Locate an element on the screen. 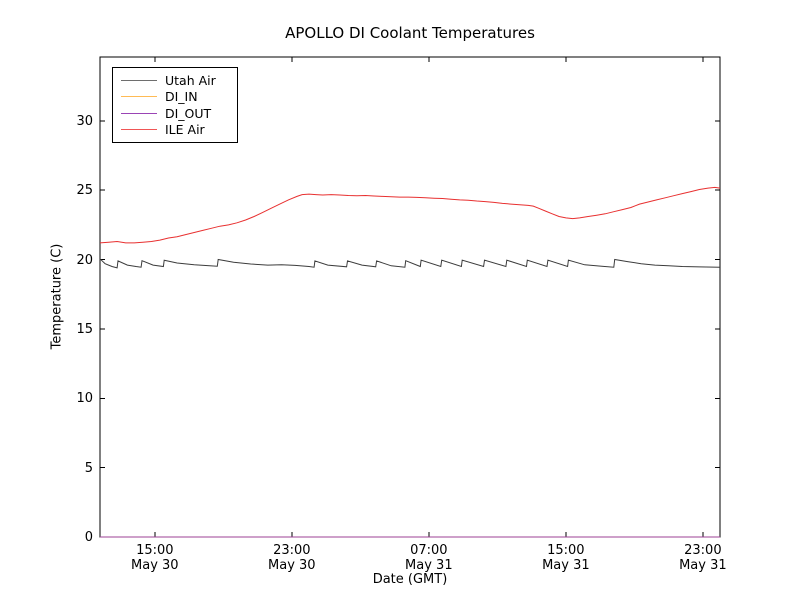  x-tick-label-2300-may30: 23:00 May 30 is located at coordinates (292, 558).